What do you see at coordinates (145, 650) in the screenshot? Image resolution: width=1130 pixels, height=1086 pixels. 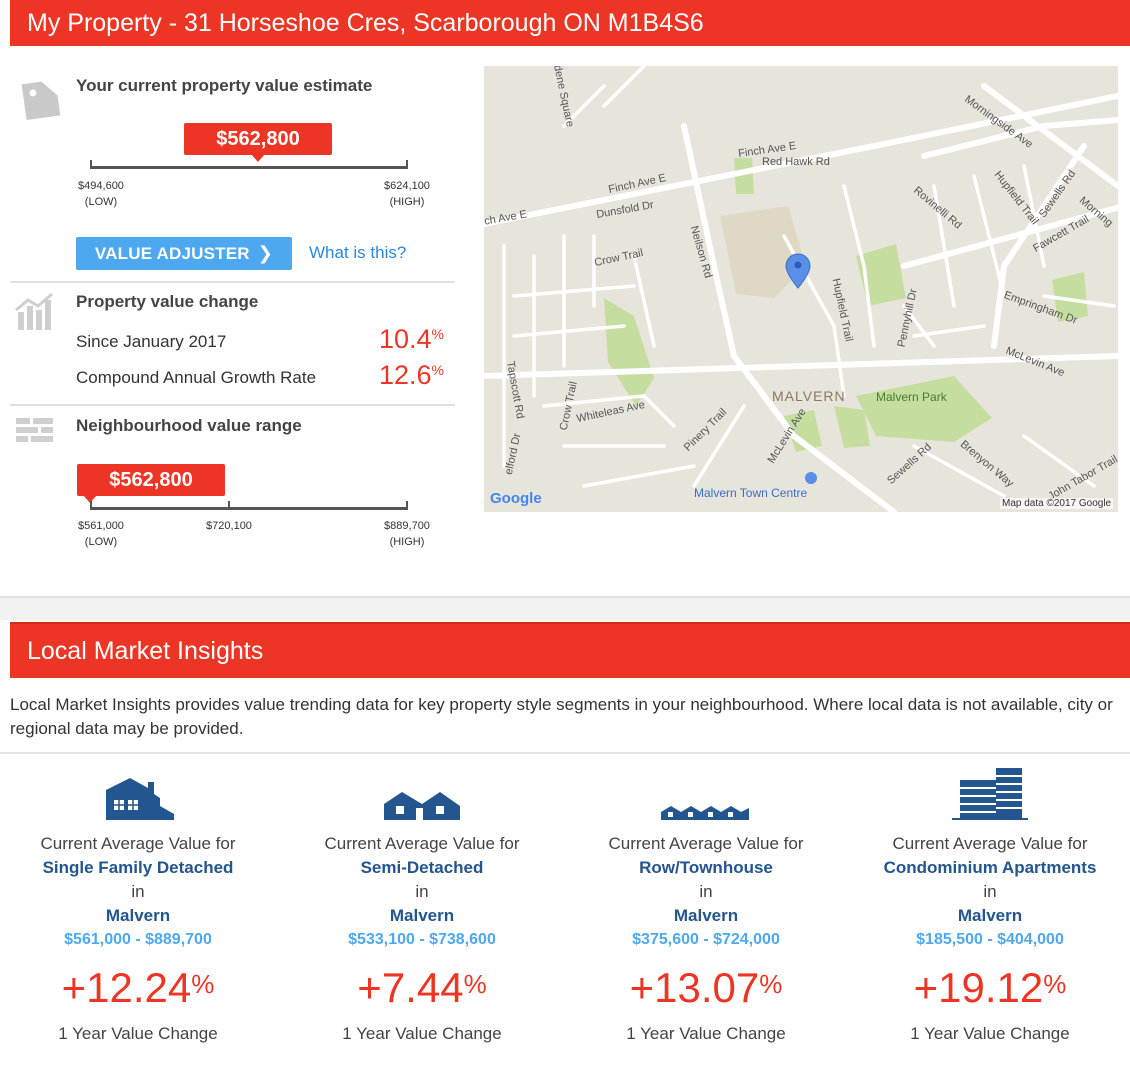 I see `lmi-title: Local Market Insights` at bounding box center [145, 650].